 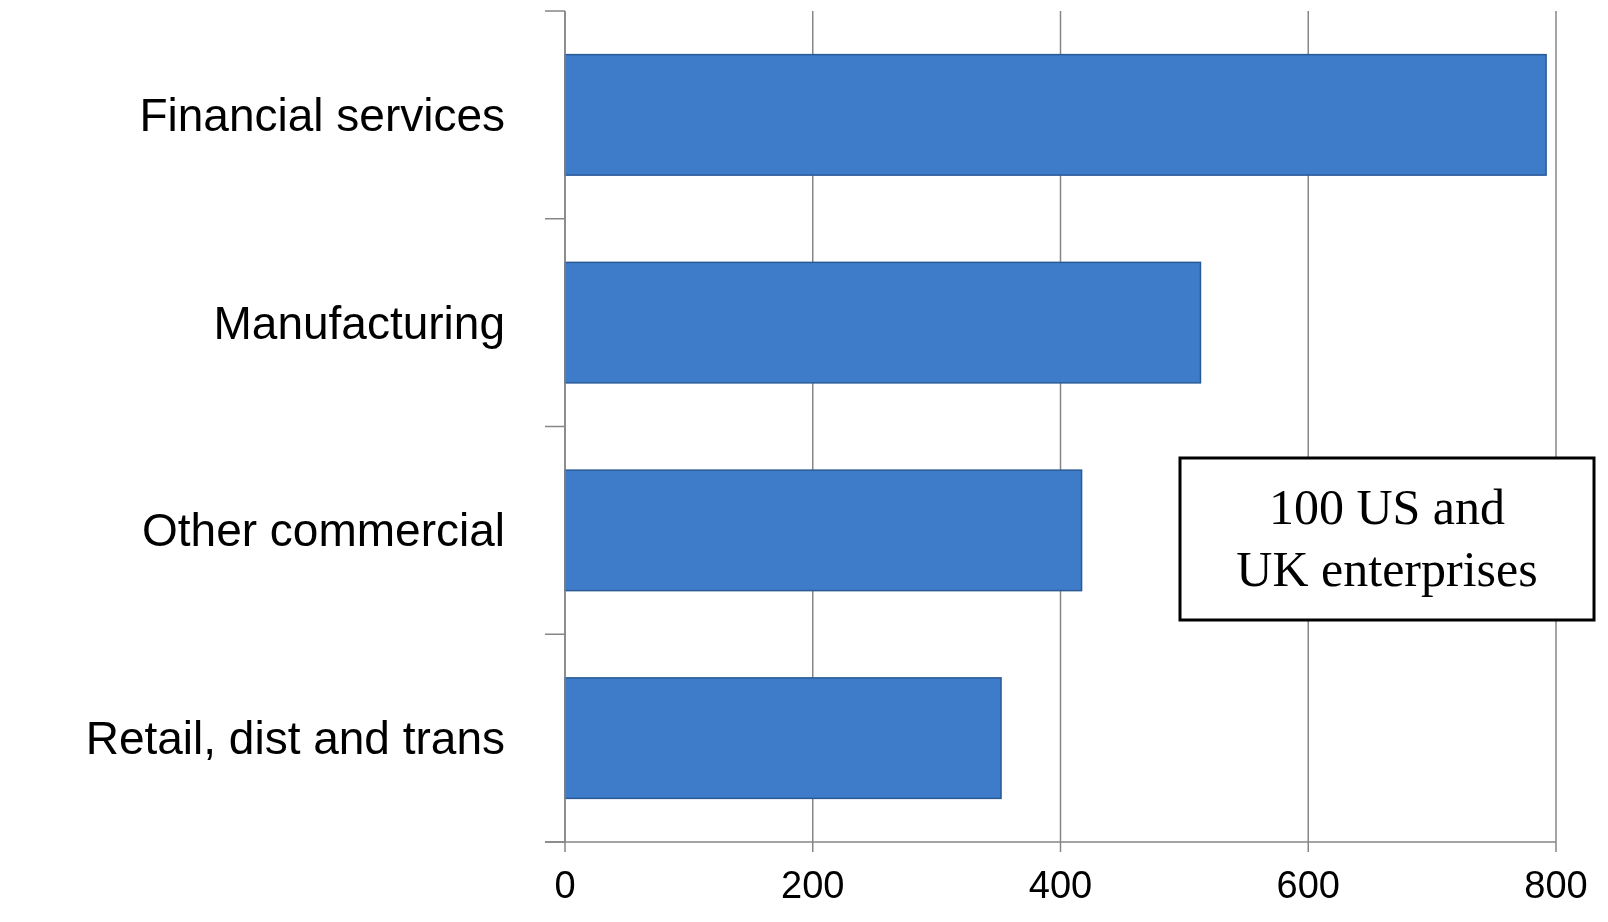 I want to click on y-tick-label: Other commercial, so click(x=323, y=530).